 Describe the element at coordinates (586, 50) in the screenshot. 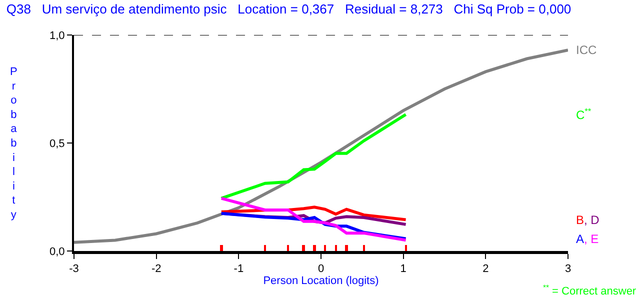

I see `series-label: ICC` at that location.